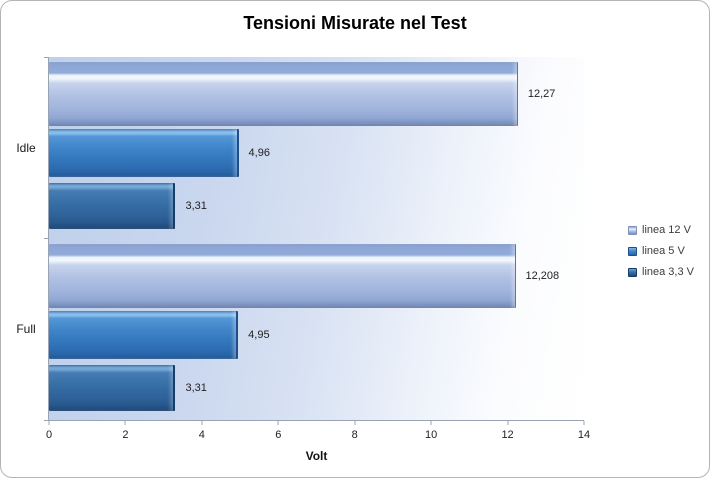 Image resolution: width=710 pixels, height=478 pixels. What do you see at coordinates (355, 23) in the screenshot?
I see `chart-title: Tensioni Misurate nel Test` at bounding box center [355, 23].